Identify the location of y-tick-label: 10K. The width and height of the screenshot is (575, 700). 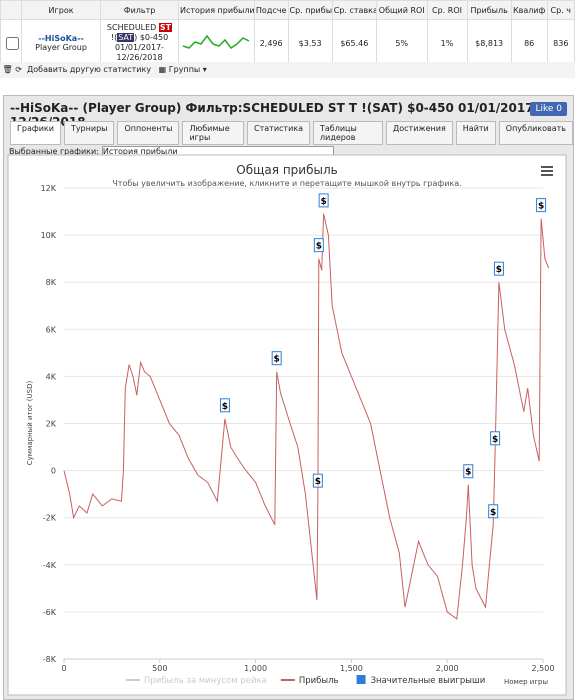
(49, 235).